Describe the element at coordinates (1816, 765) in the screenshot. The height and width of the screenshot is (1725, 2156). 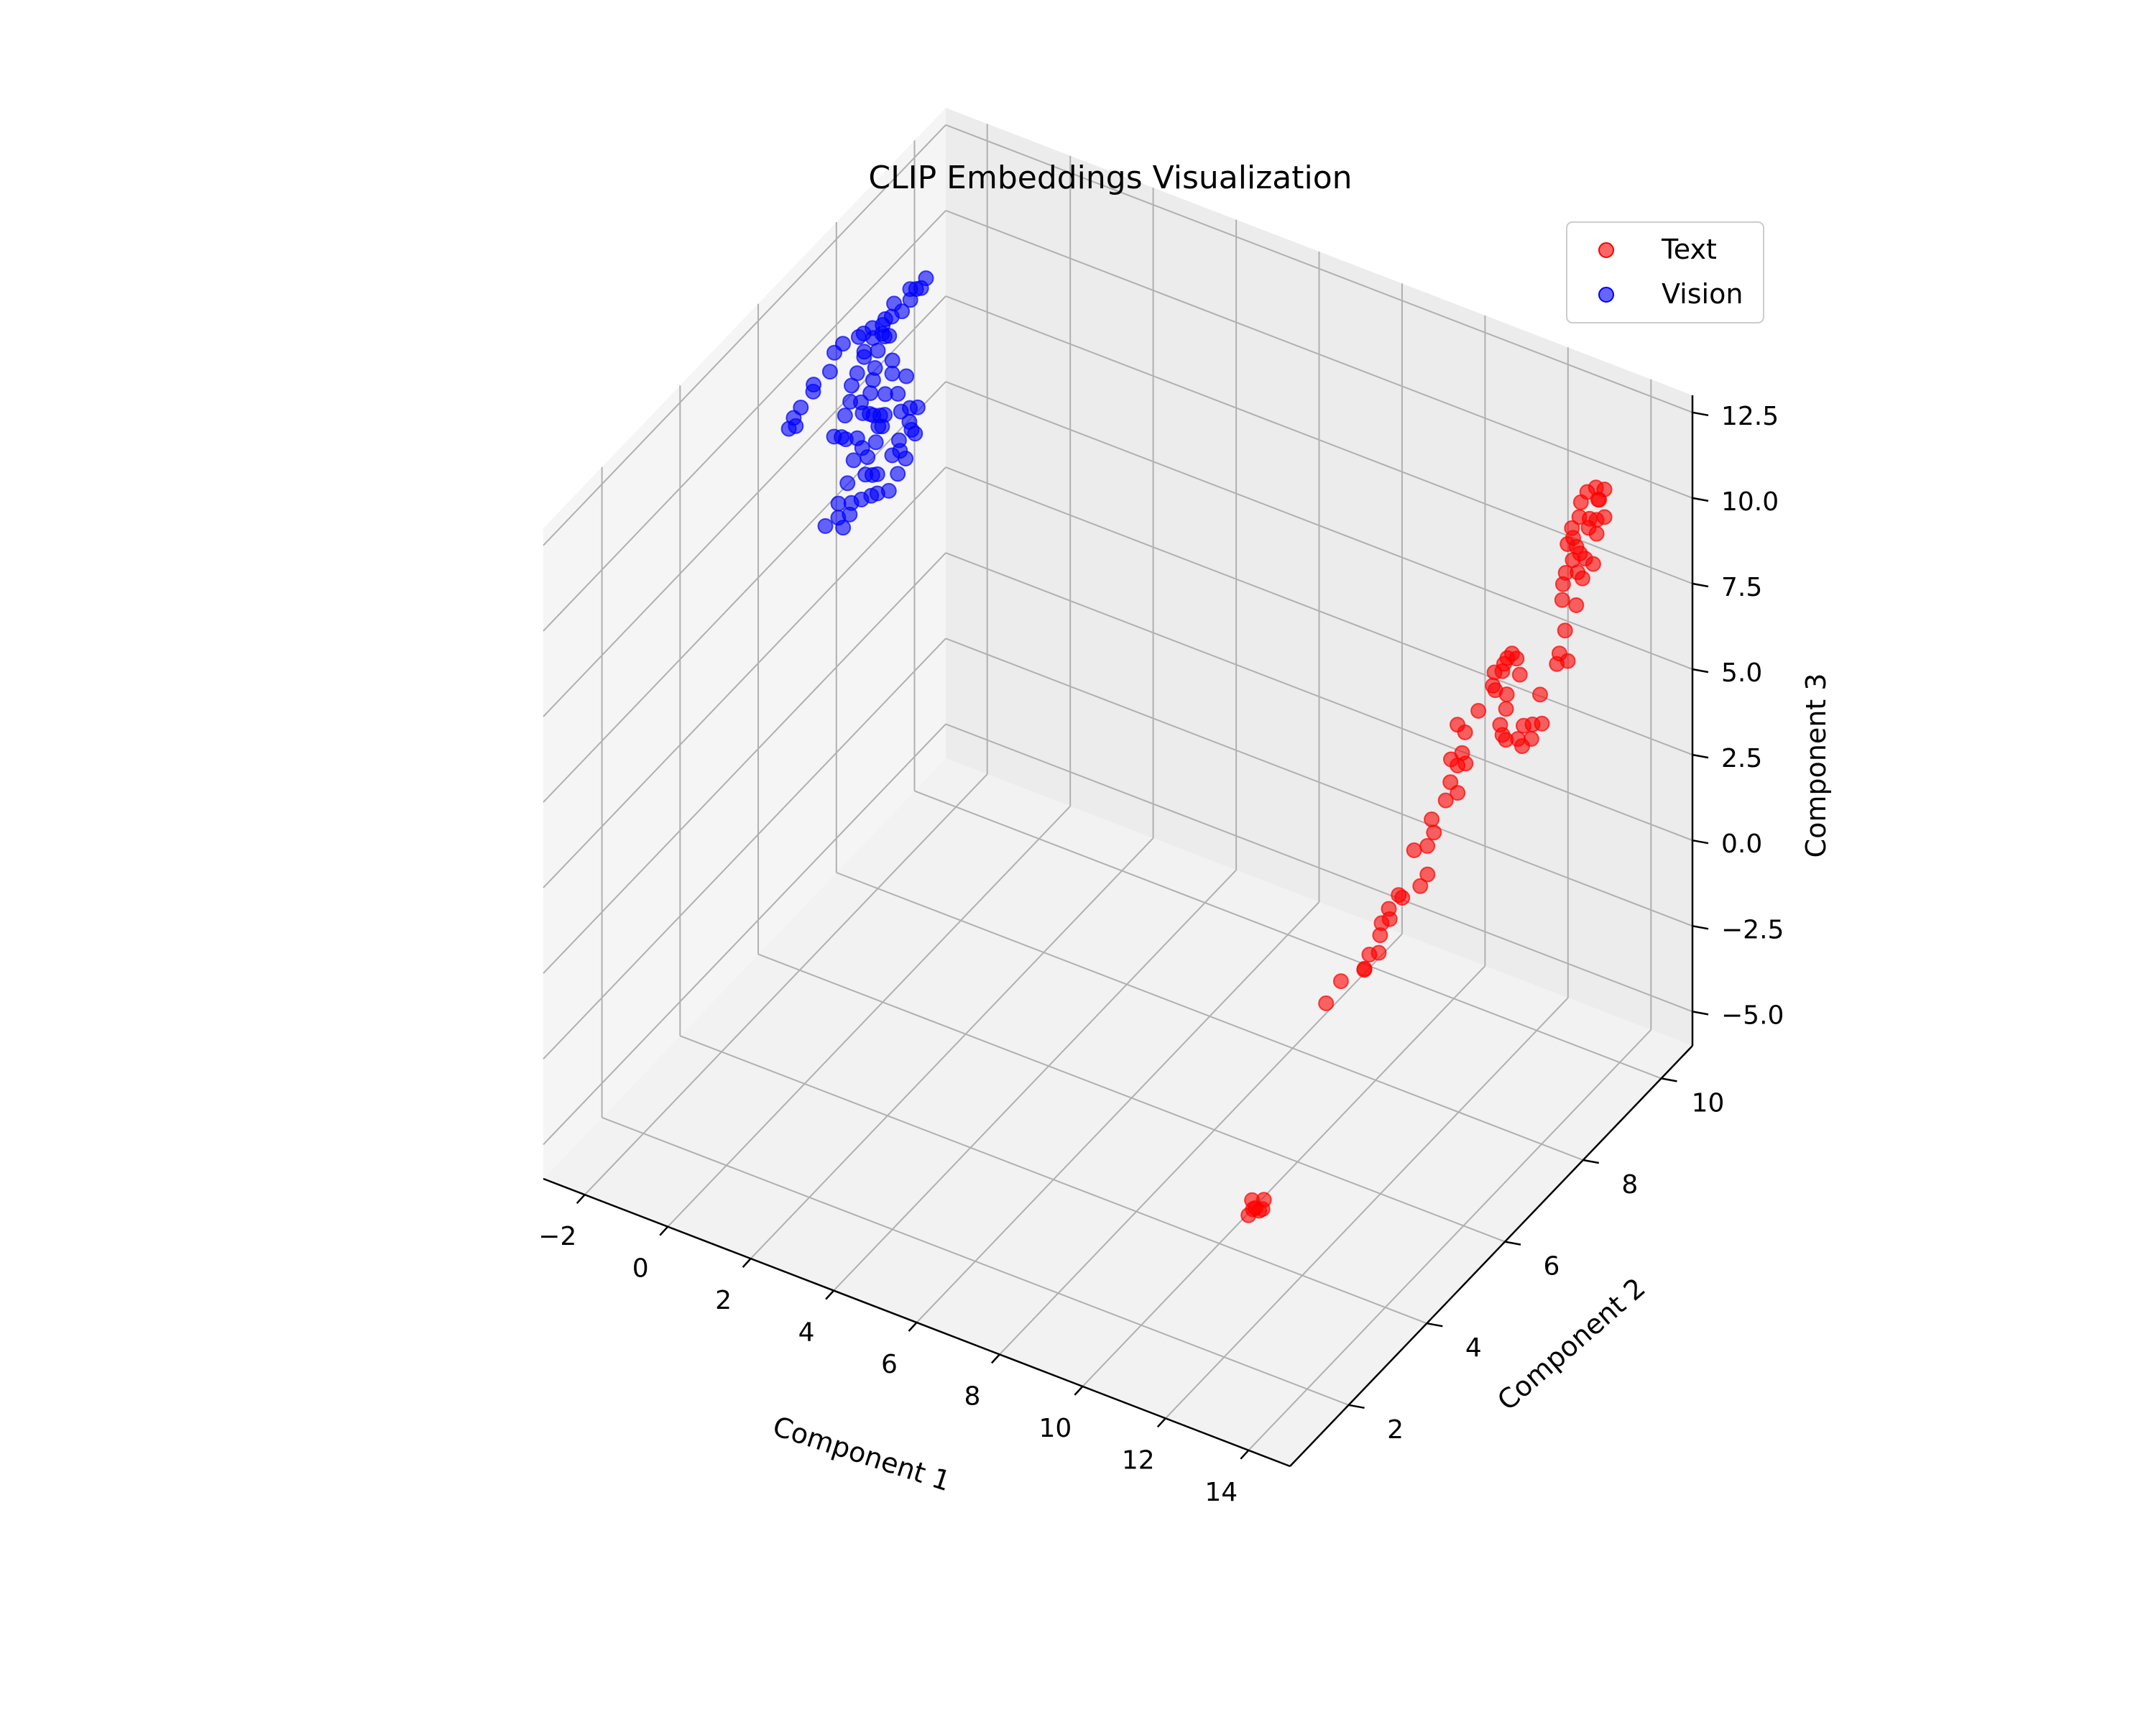
I see `z-axis-label: Component 3` at that location.